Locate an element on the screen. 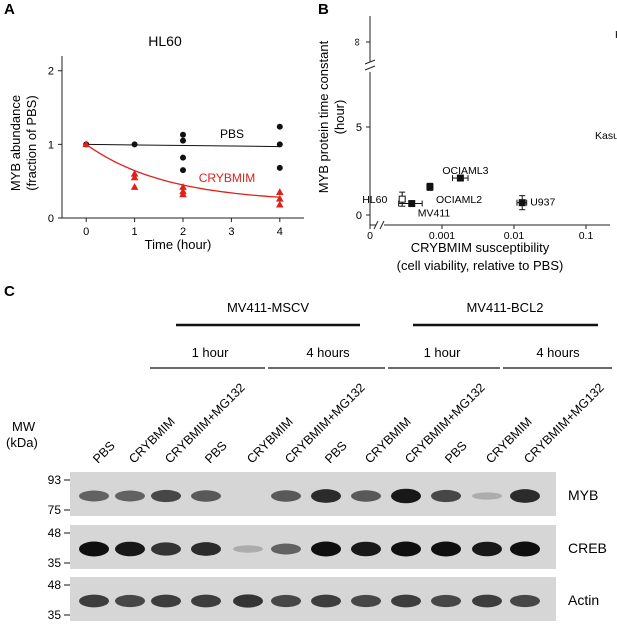 The width and height of the screenshot is (617, 626). chart-b-ytick-label: ∞ is located at coordinates (357, 42).